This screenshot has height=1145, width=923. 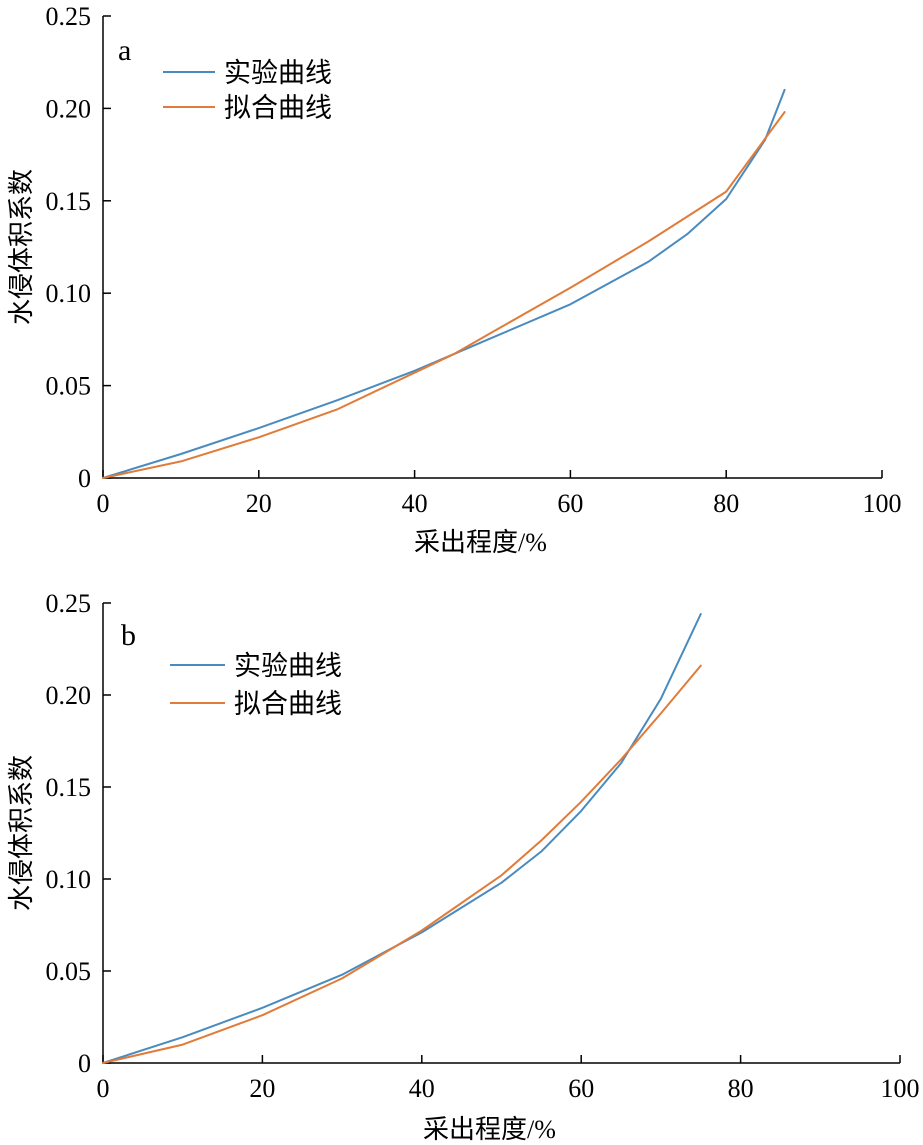 I want to click on panel-label: b, so click(x=128, y=635).